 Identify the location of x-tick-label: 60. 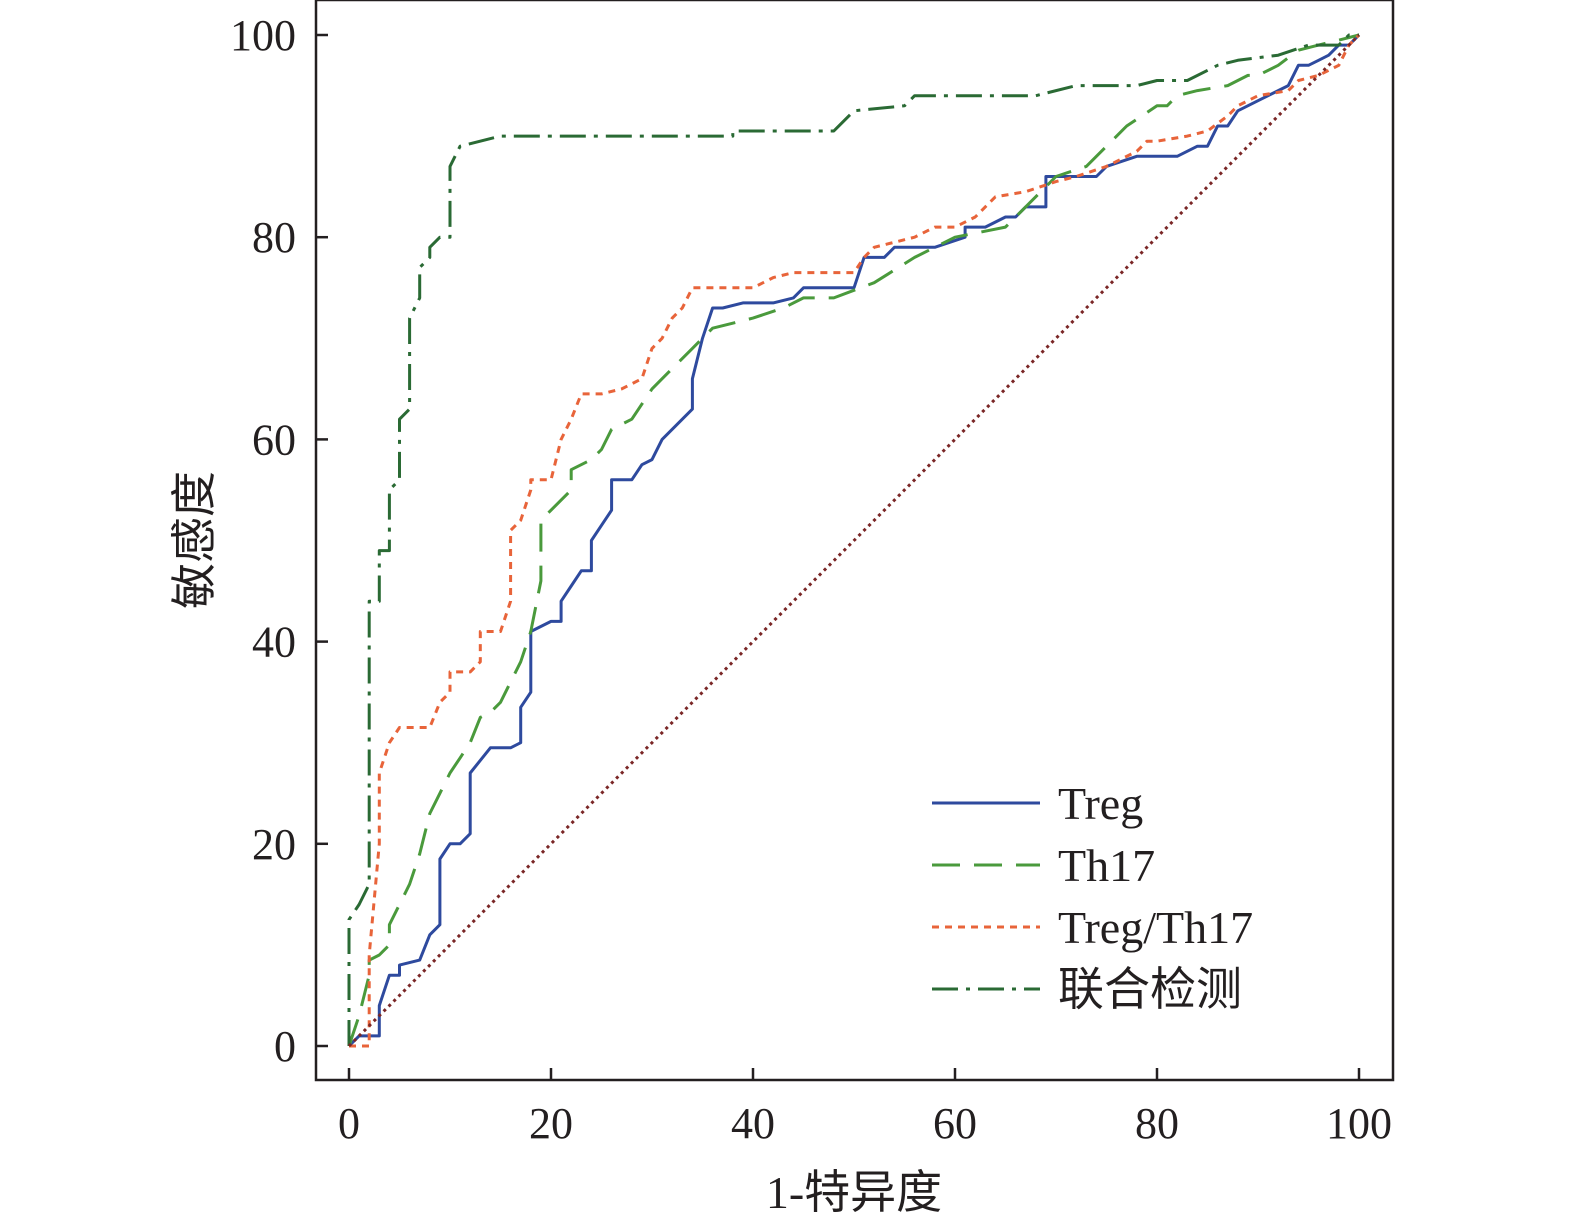
(955, 1123).